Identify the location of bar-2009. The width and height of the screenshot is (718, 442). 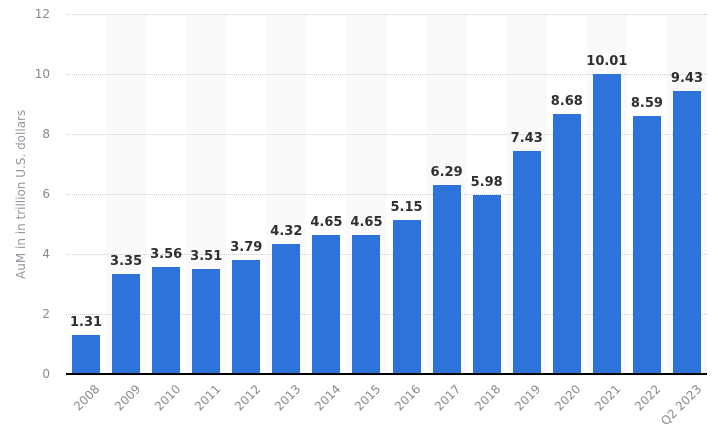
(126, 323).